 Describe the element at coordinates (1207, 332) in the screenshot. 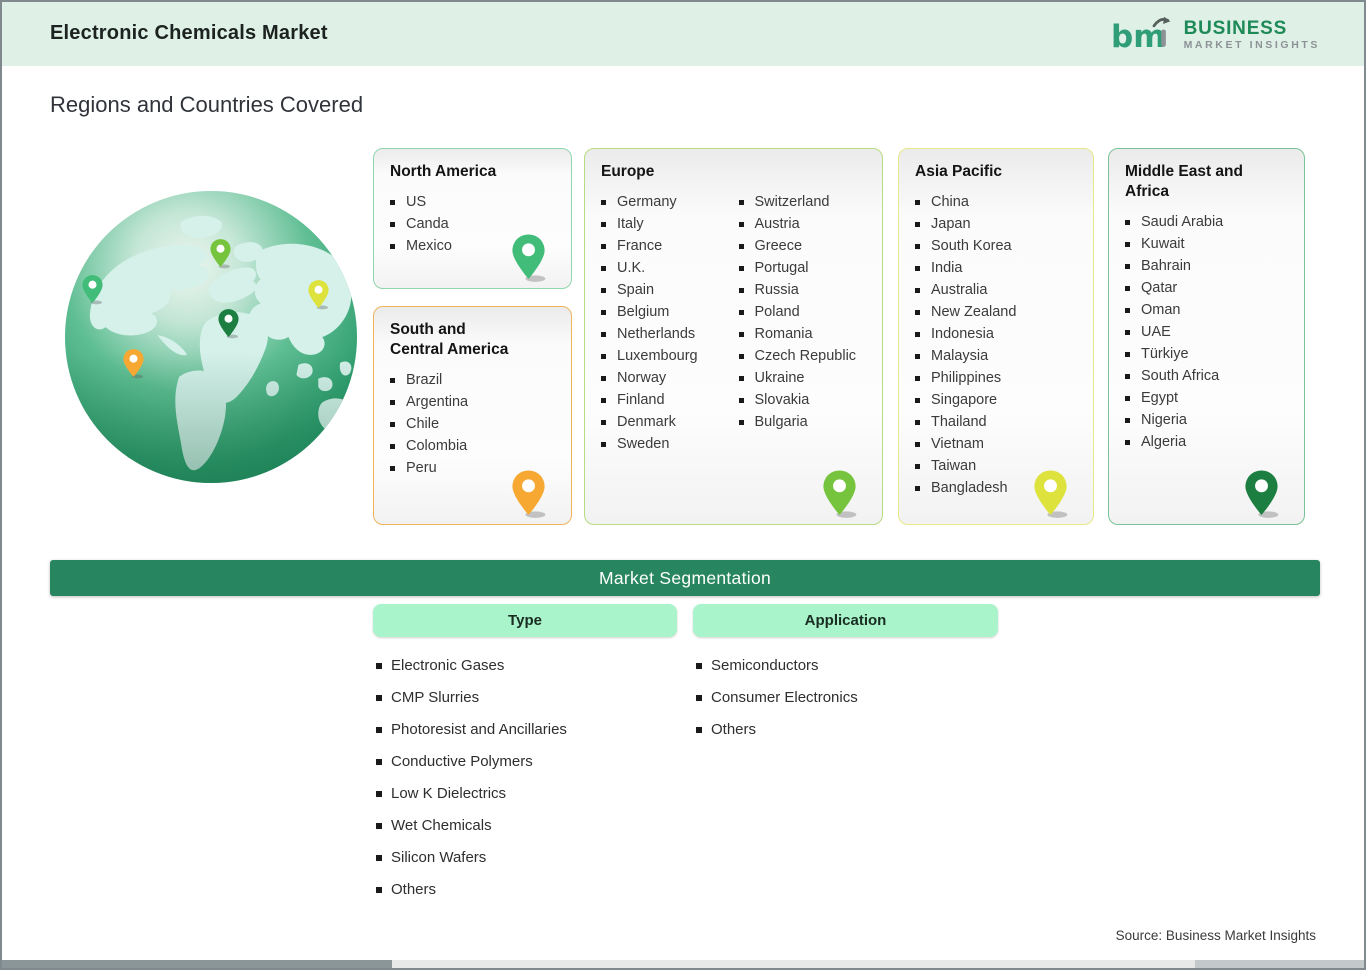

I see `list-item: UAE` at that location.